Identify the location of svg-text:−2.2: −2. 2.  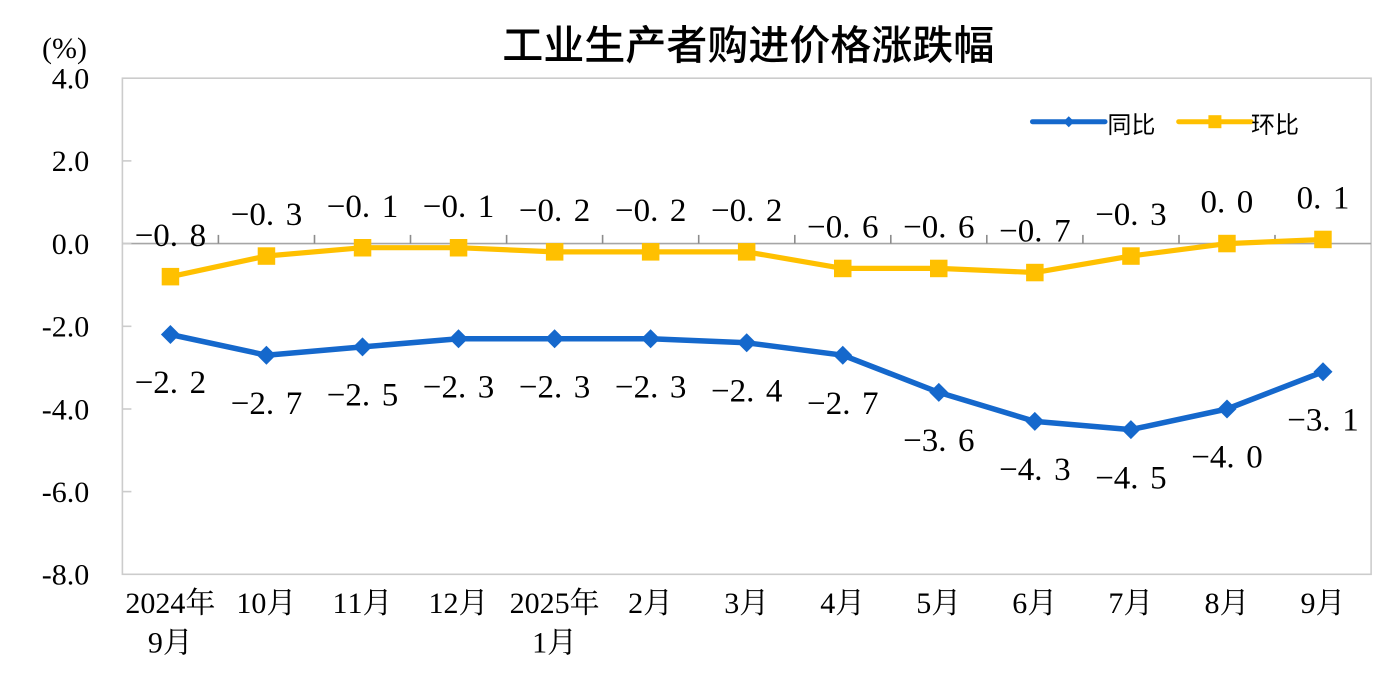
(170, 383).